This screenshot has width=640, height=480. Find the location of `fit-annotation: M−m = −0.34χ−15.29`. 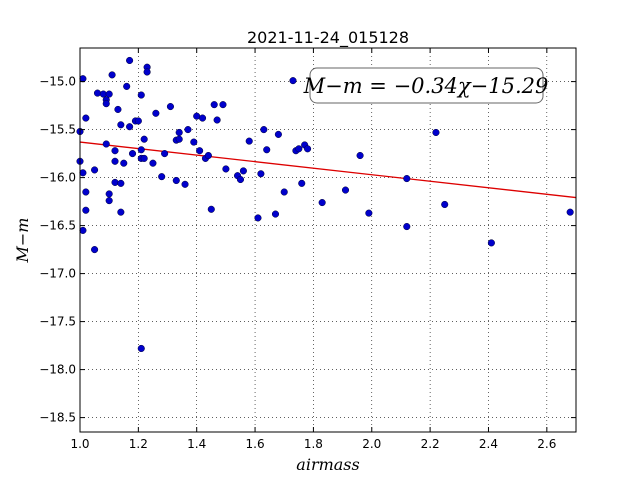

fit-annotation: M−m = −0.34χ−15.29 is located at coordinates (426, 85).